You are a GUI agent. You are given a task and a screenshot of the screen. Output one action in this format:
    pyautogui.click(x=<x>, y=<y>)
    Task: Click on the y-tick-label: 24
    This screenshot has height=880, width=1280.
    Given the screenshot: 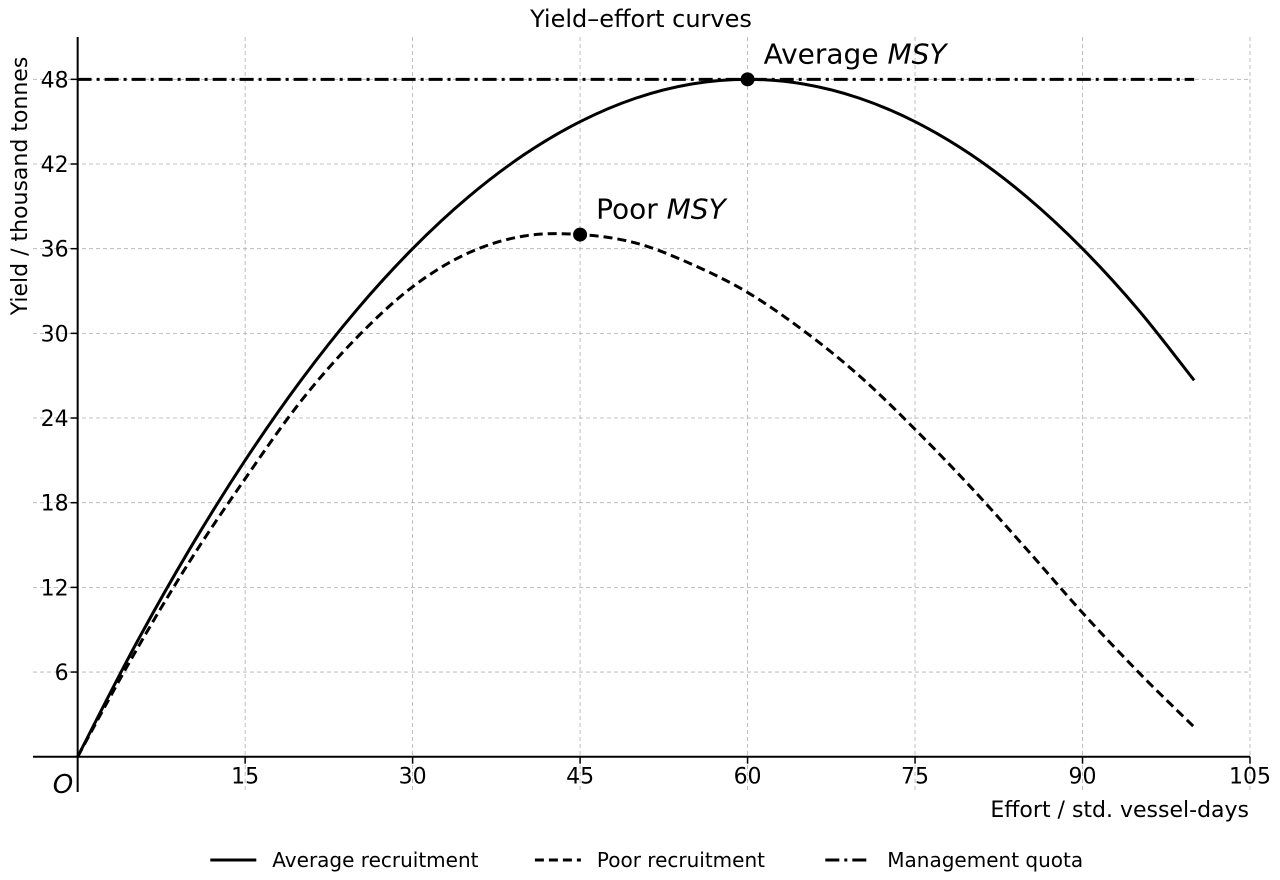 What is the action you would take?
    pyautogui.click(x=55, y=419)
    